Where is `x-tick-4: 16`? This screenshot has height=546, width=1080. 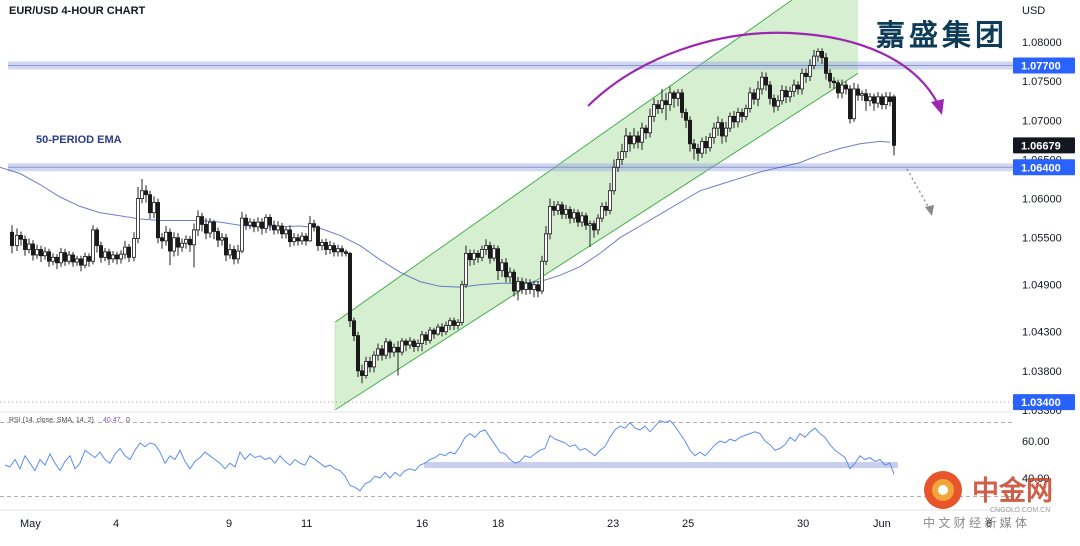
x-tick-4: 16 is located at coordinates (422, 524).